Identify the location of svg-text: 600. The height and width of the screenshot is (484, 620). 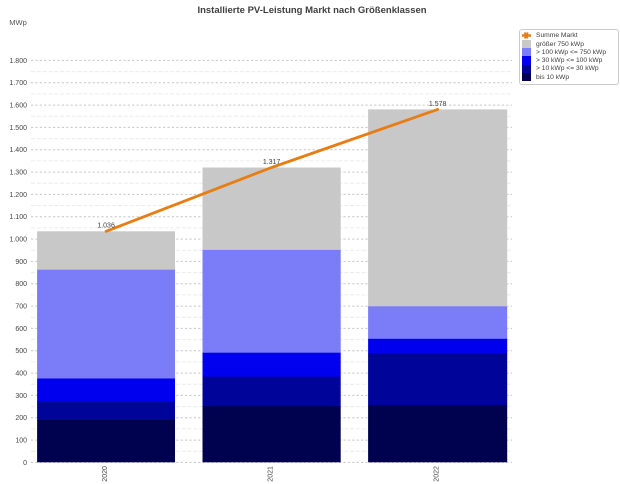
(21, 329).